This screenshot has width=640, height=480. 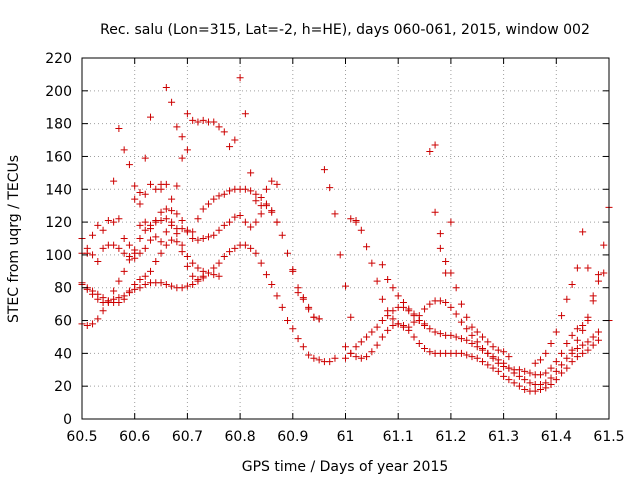 I want to click on y-tick-label: 40, so click(x=63, y=354).